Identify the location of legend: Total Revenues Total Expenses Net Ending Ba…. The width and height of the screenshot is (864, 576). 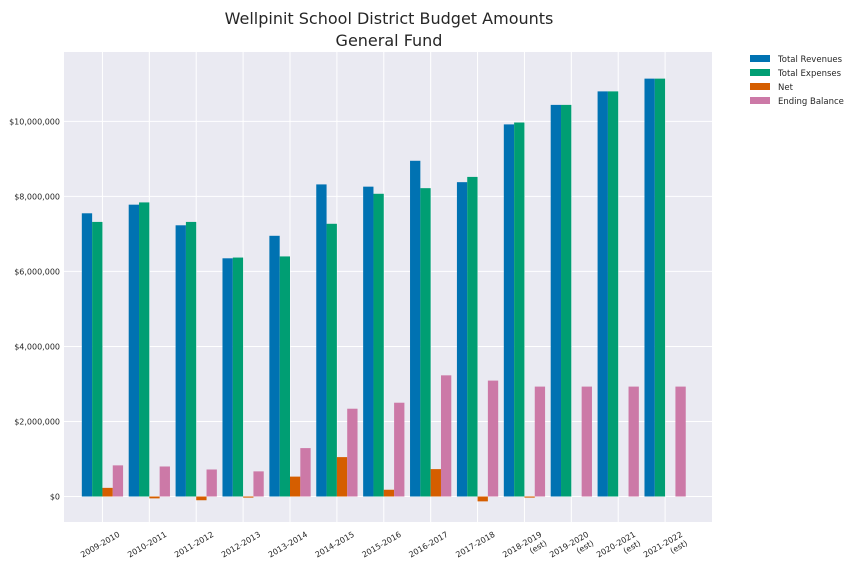
(797, 81).